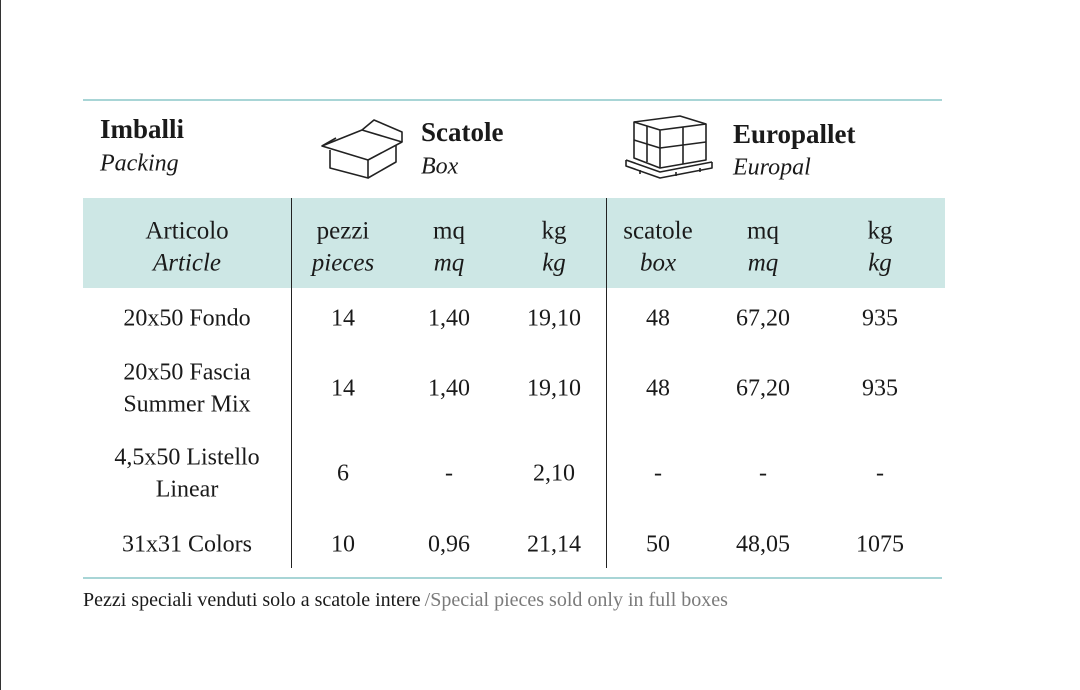  What do you see at coordinates (771, 168) in the screenshot?
I see `section-subtitle: Europal` at bounding box center [771, 168].